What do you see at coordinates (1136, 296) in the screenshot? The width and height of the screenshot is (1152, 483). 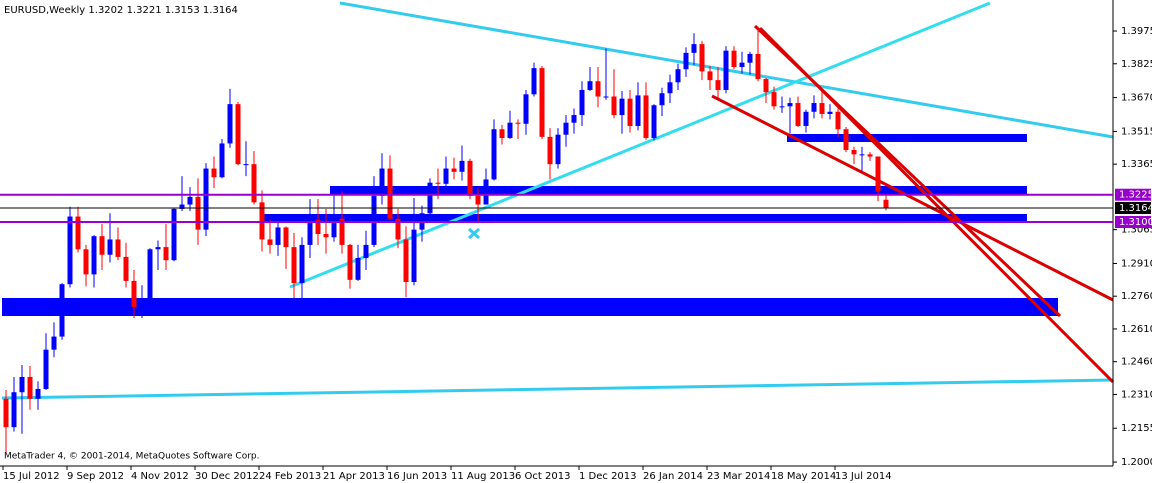 I see `y-tick-label: 1.2760` at bounding box center [1136, 296].